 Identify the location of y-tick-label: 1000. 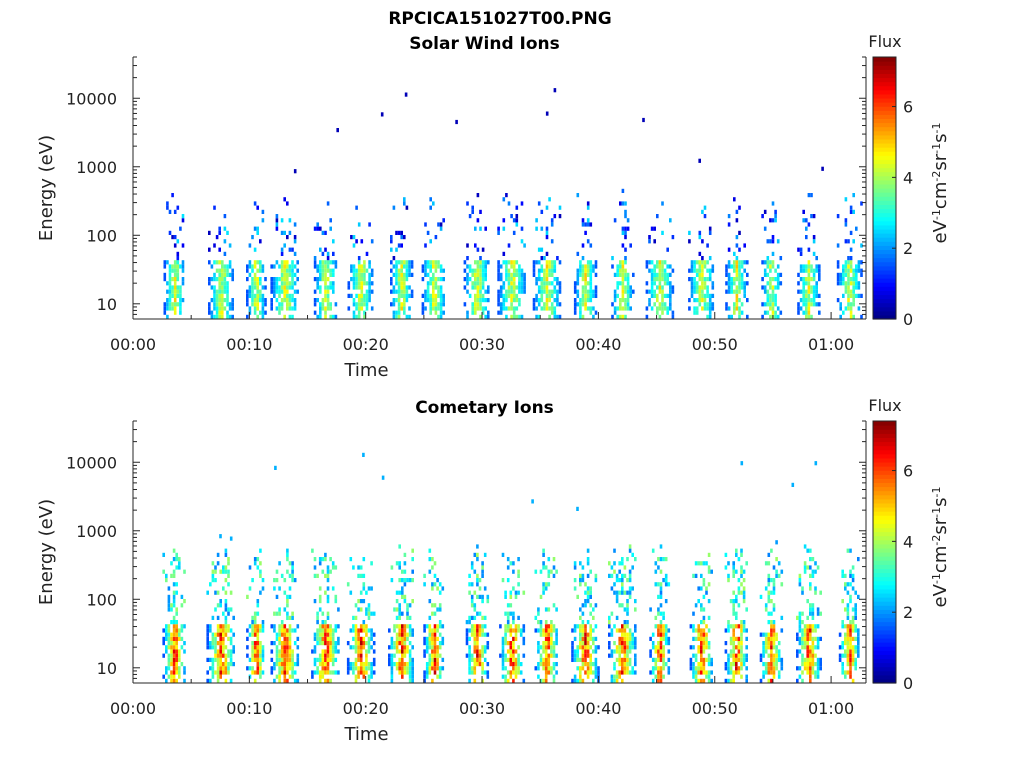
(96, 531).